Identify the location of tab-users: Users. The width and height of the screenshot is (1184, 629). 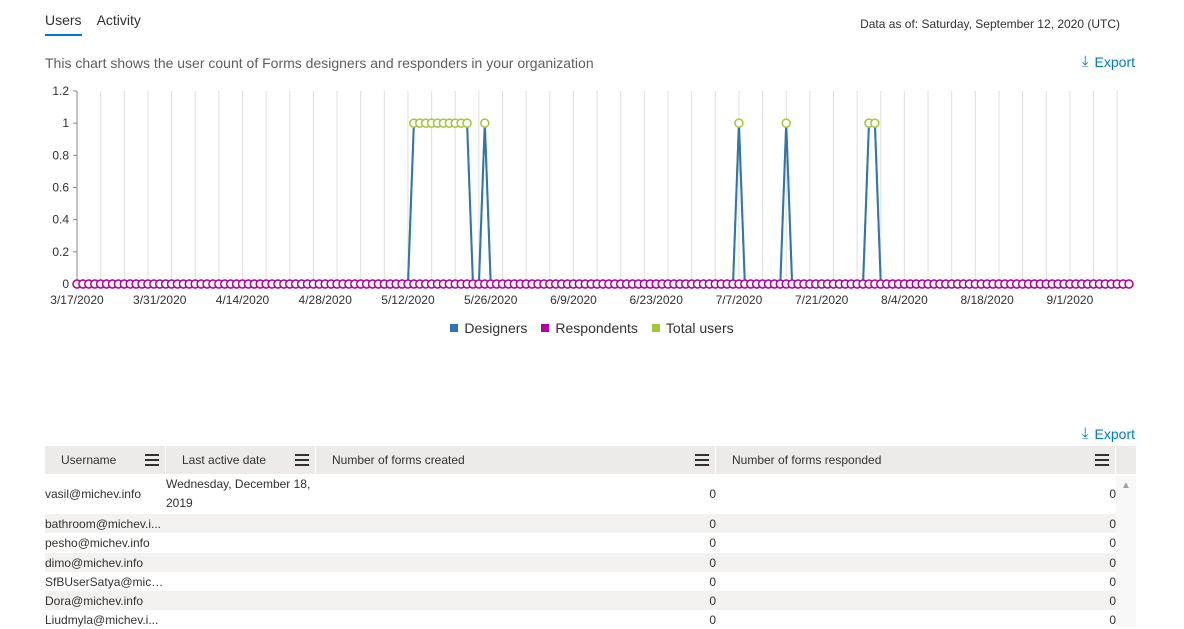
(63, 24).